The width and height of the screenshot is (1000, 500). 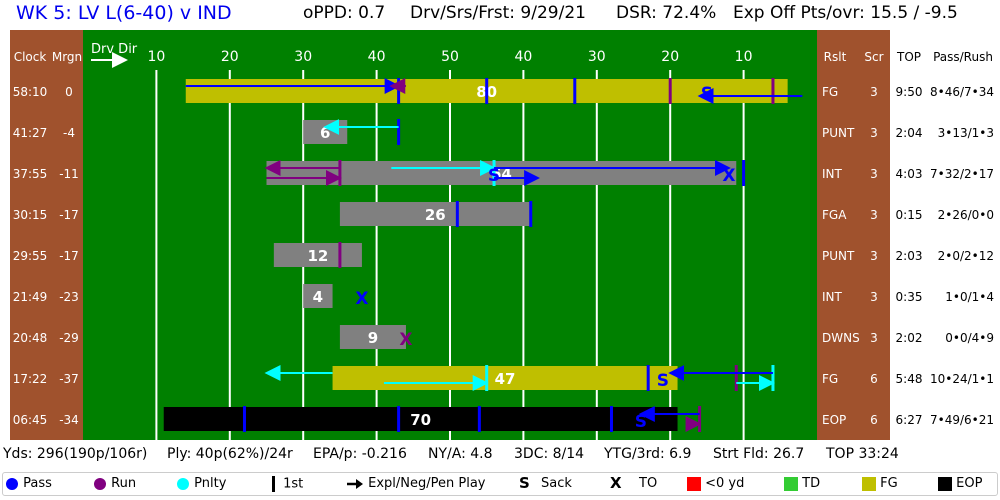 I want to click on drive-yards-label: 70, so click(x=420, y=420).